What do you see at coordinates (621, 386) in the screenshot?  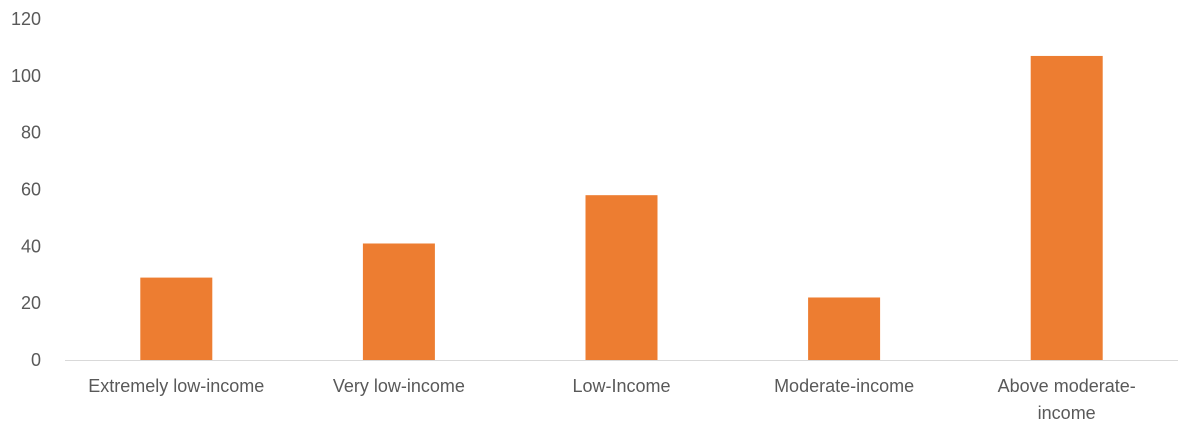 I see `x-category-label: Low-Income` at bounding box center [621, 386].